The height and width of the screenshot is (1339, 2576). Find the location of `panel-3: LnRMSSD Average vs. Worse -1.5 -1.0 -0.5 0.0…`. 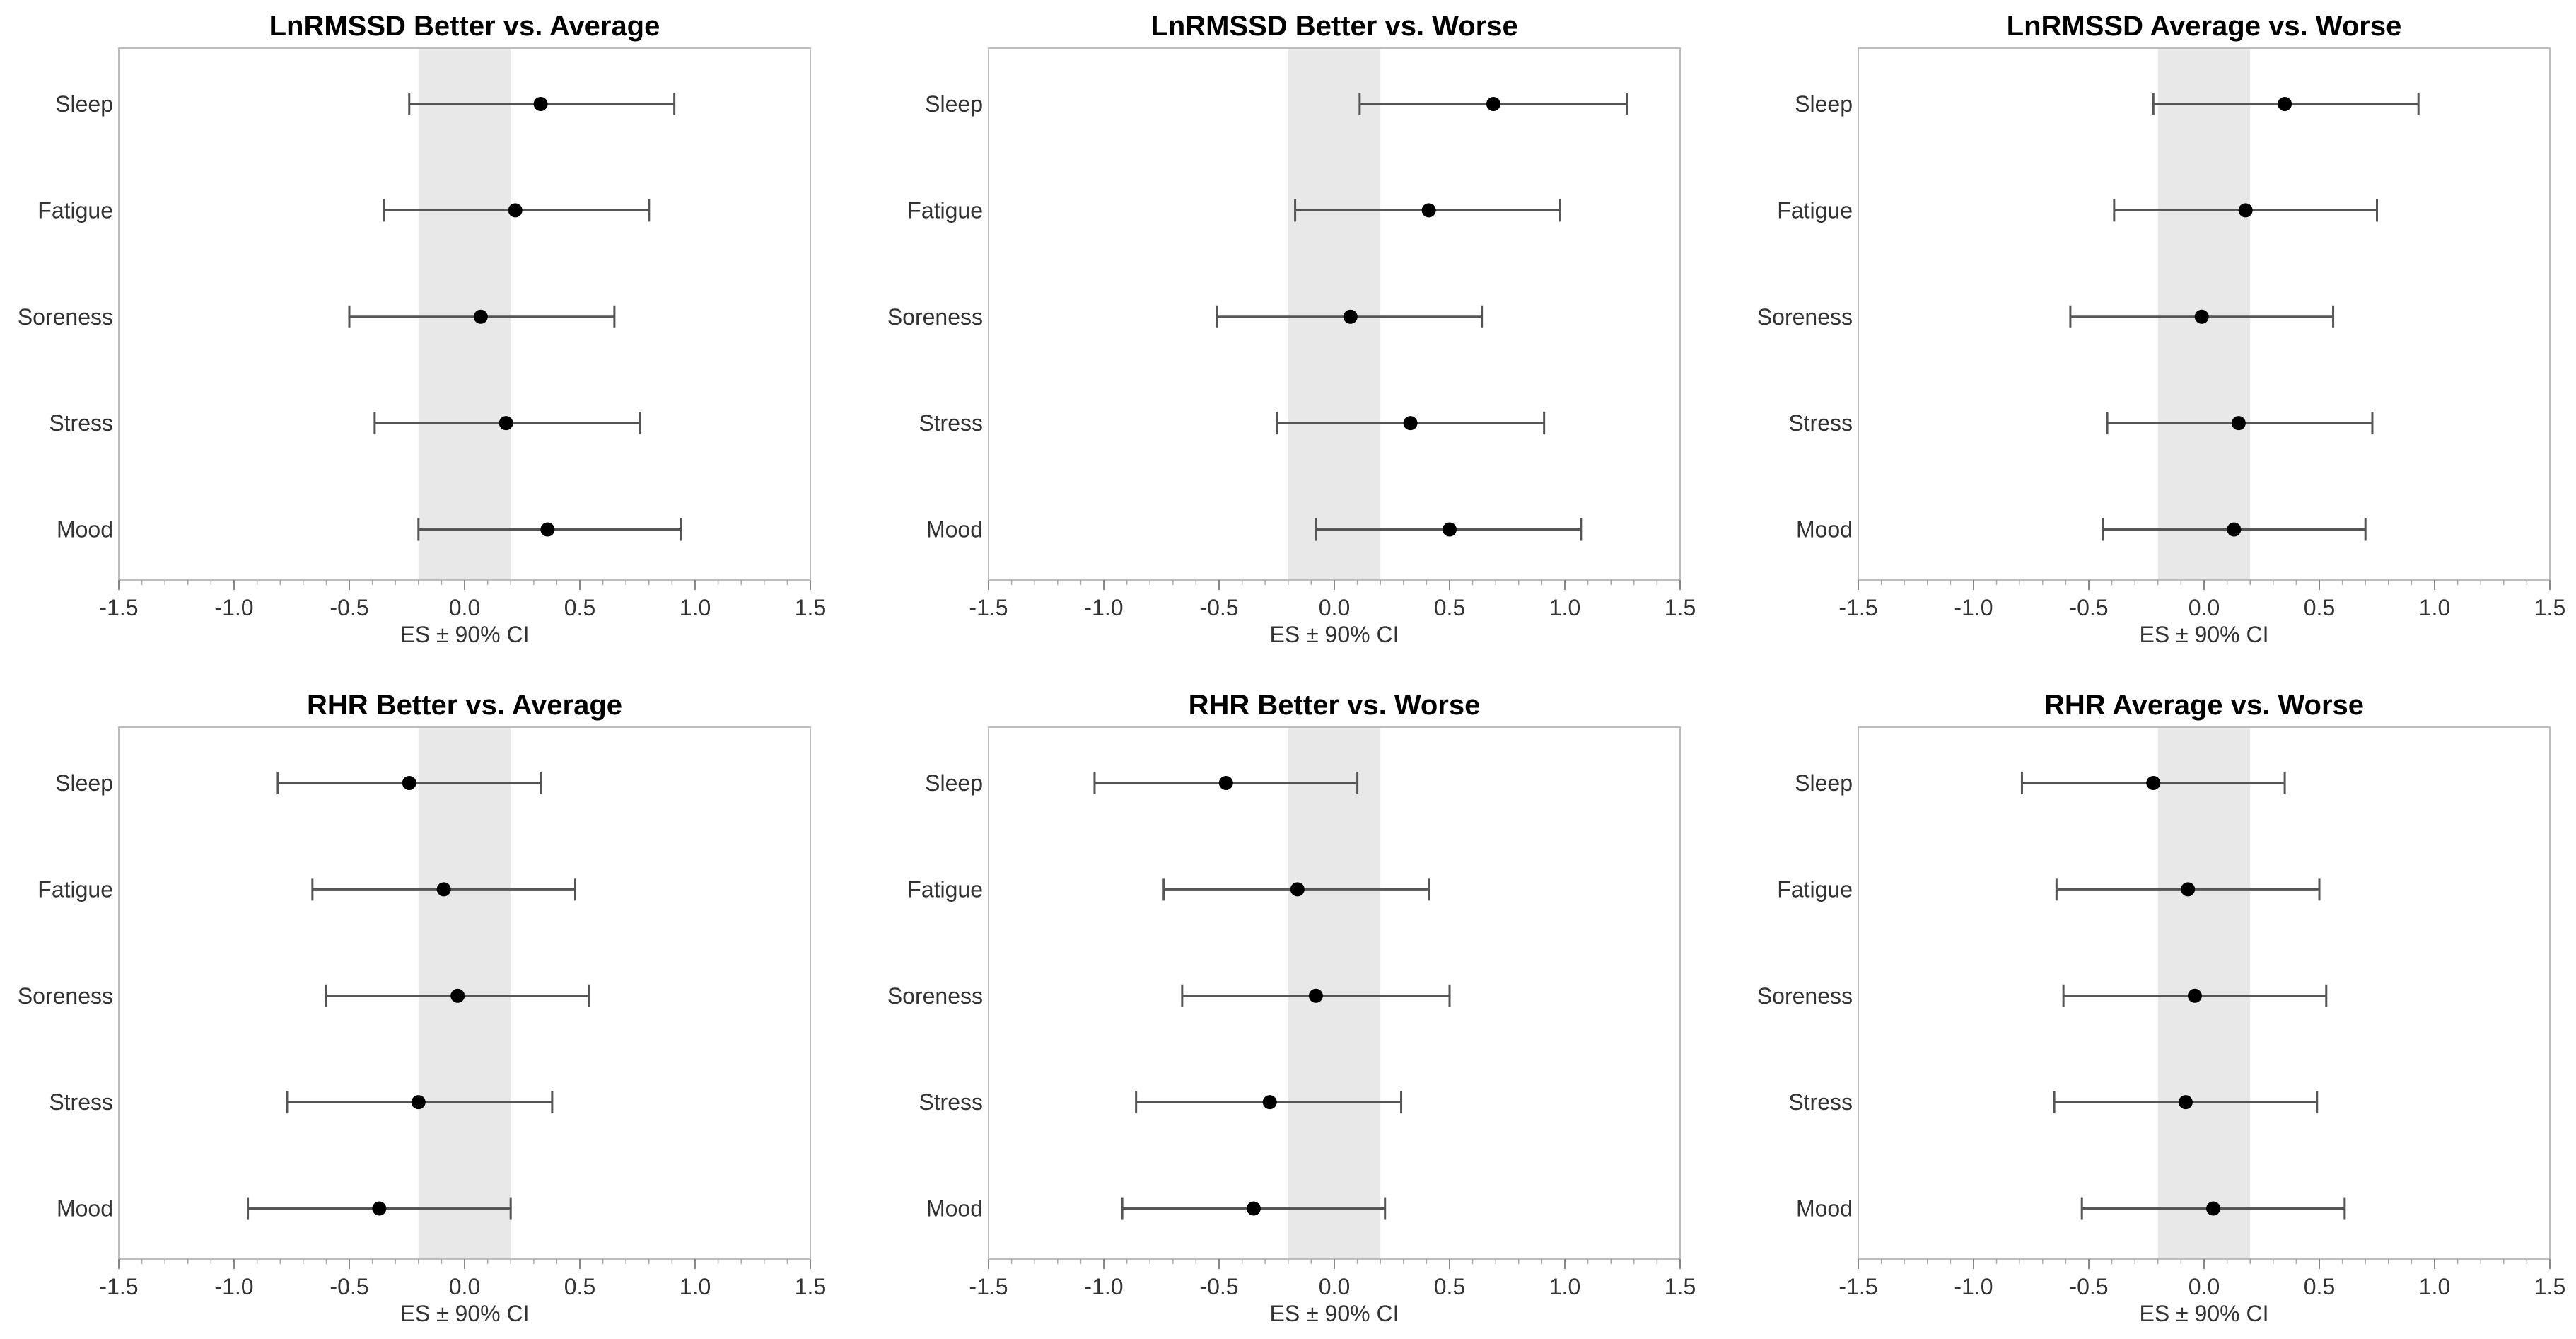

panel-3: LnRMSSD Average vs. Worse -1.5 -1.0 -0.5 0.0… is located at coordinates (2161, 329).